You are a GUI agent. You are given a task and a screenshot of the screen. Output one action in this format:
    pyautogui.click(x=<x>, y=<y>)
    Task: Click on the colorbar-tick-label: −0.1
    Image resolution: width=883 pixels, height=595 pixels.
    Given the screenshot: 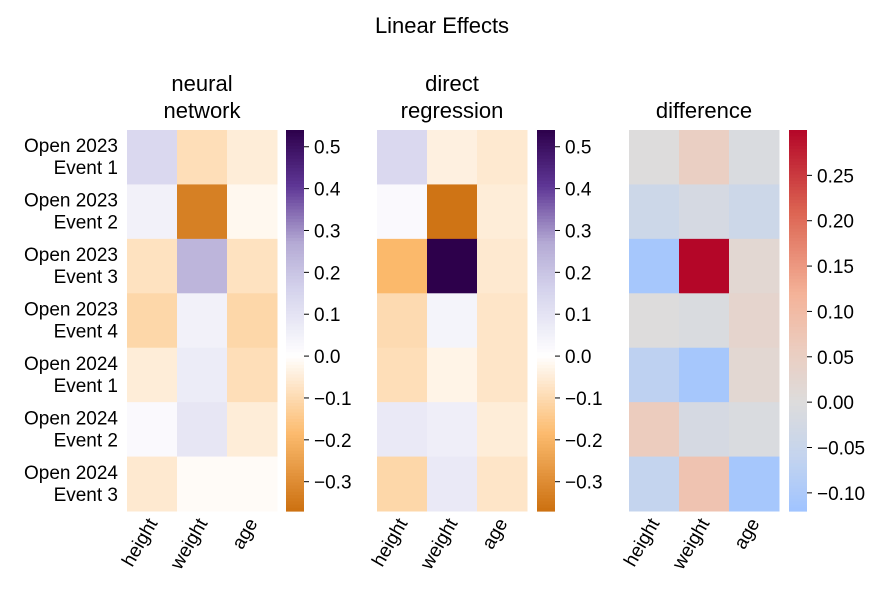 What is the action you would take?
    pyautogui.click(x=333, y=399)
    